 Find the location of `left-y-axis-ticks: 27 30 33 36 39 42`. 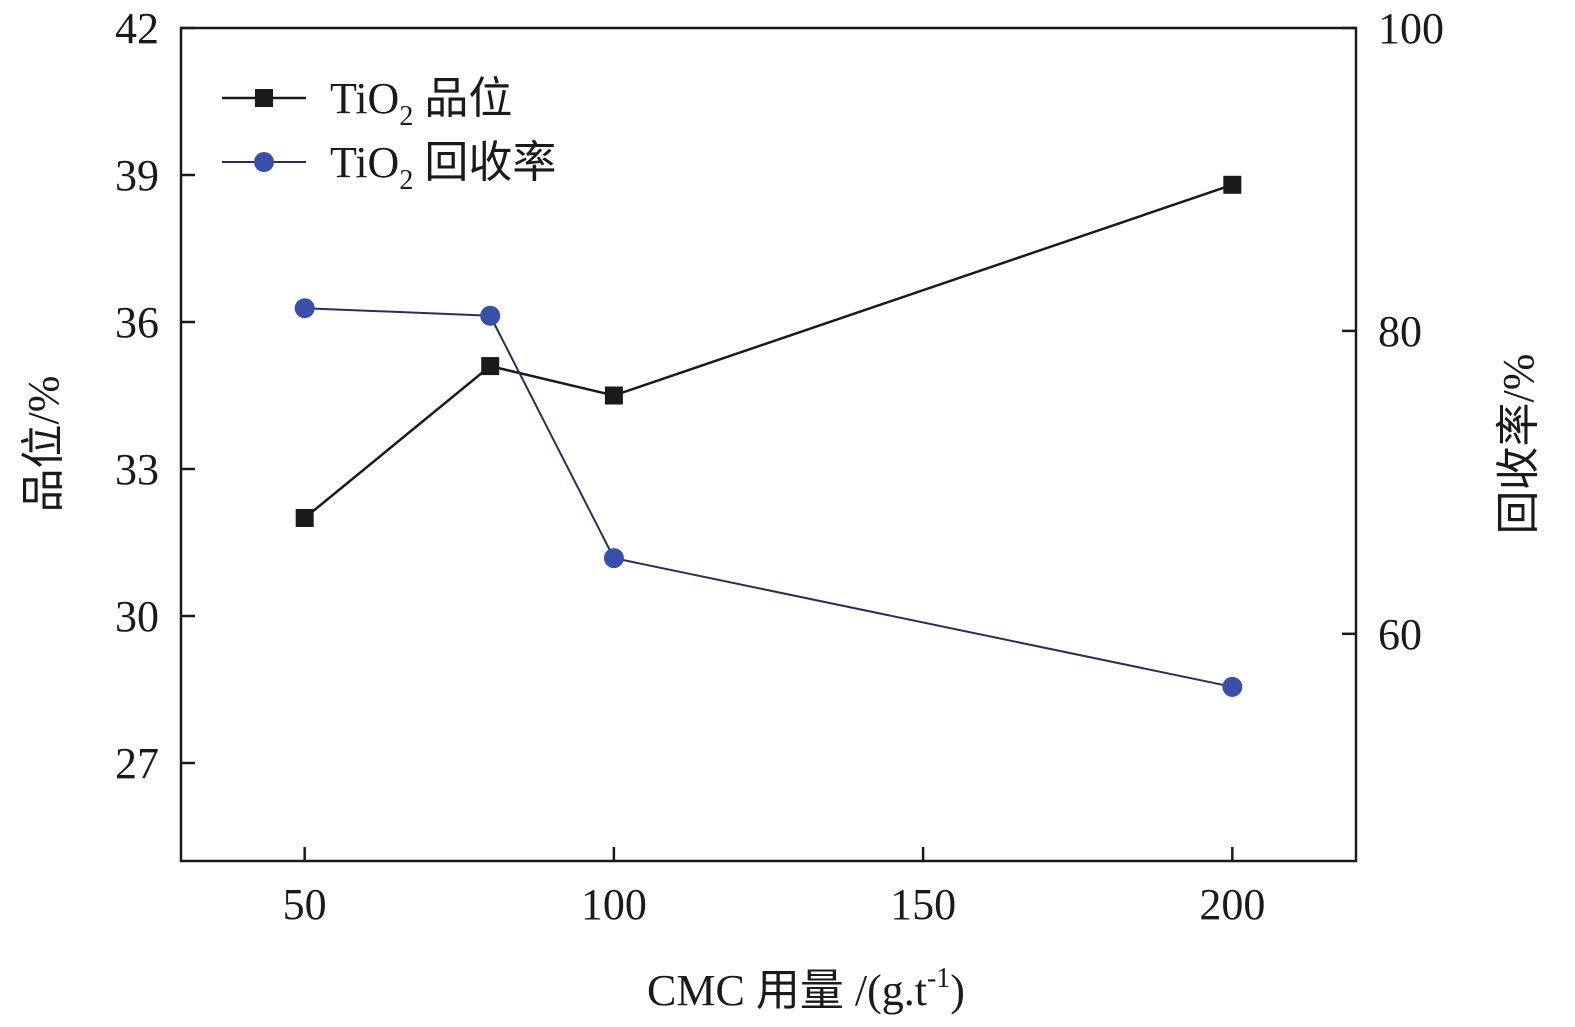

left-y-axis-ticks: 27 30 33 36 39 42 is located at coordinates (155, 396).